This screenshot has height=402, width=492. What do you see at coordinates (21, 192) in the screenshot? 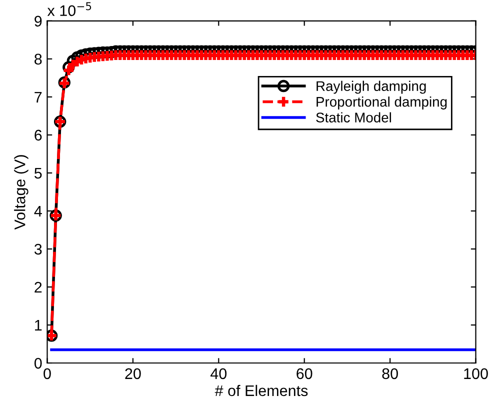
I see `y-axis-title: Voltage (V)` at bounding box center [21, 192].